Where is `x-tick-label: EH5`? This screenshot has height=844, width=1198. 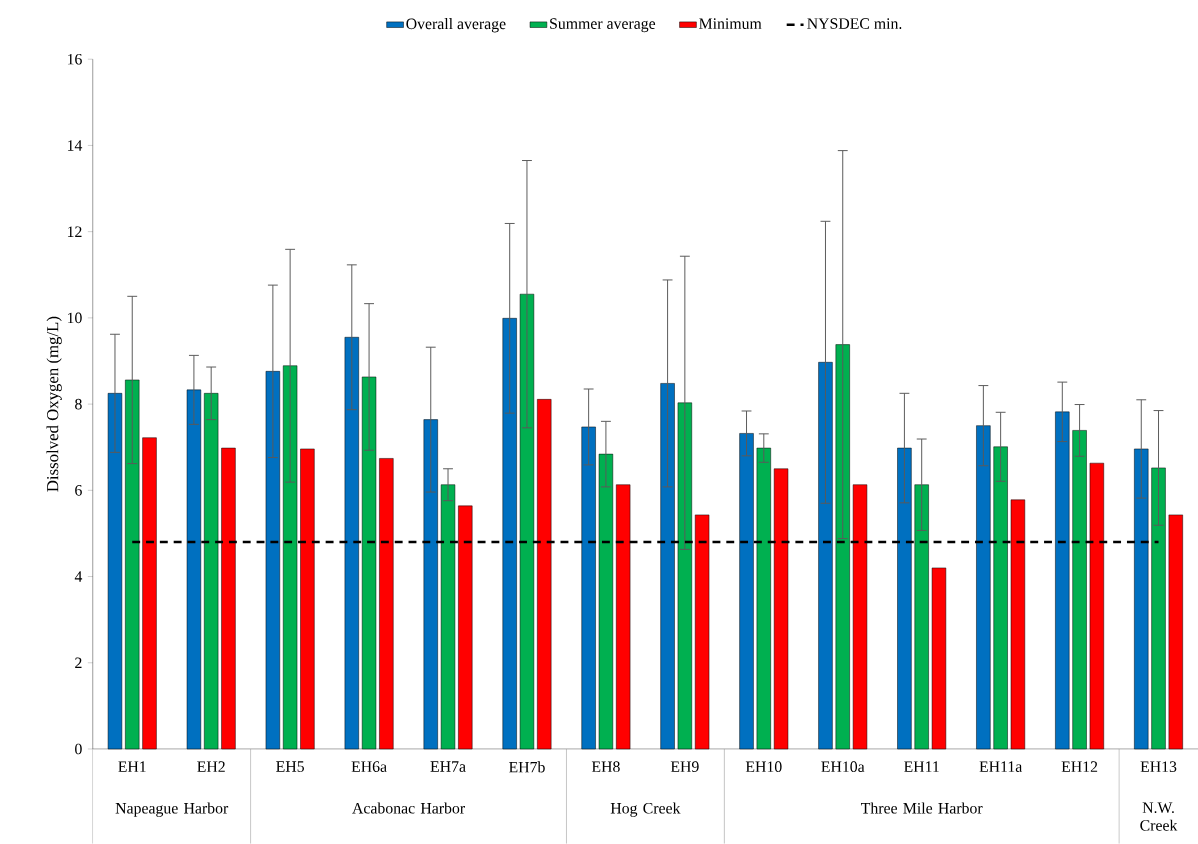 x-tick-label: EH5 is located at coordinates (290, 766).